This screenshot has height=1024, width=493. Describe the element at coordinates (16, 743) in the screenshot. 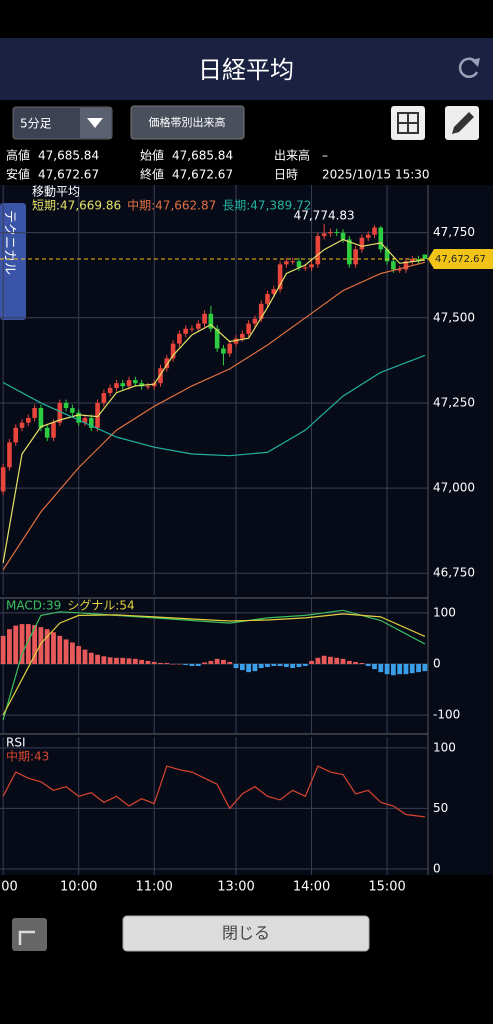

I see `panel-title: RSI` at that location.